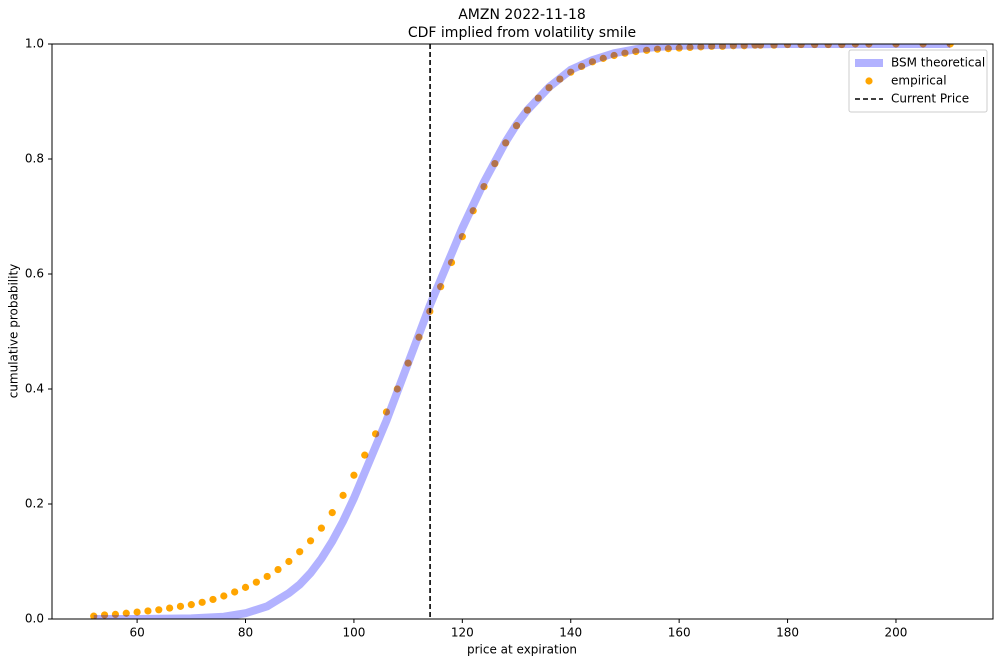 The image size is (1000, 664). I want to click on legend-label: empirical, so click(919, 81).